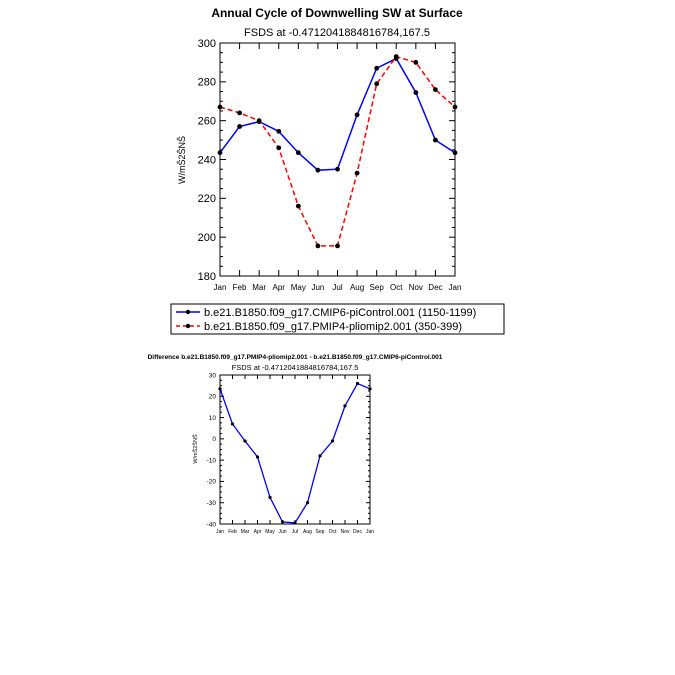 Image resolution: width=675 pixels, height=675 pixels. I want to click on y-tick-label: 220, so click(207, 199).